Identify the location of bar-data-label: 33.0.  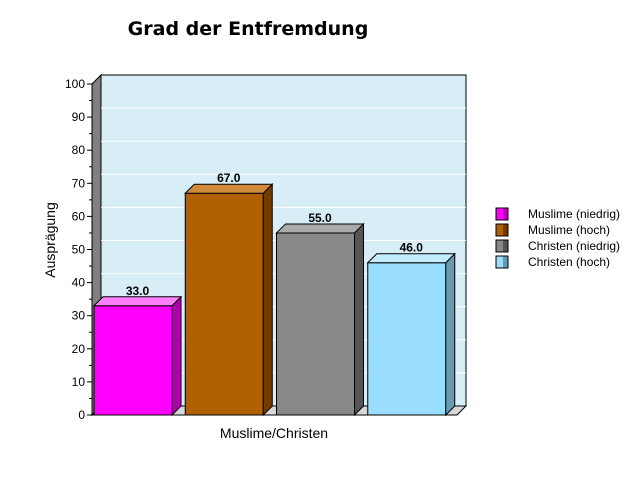
(138, 291).